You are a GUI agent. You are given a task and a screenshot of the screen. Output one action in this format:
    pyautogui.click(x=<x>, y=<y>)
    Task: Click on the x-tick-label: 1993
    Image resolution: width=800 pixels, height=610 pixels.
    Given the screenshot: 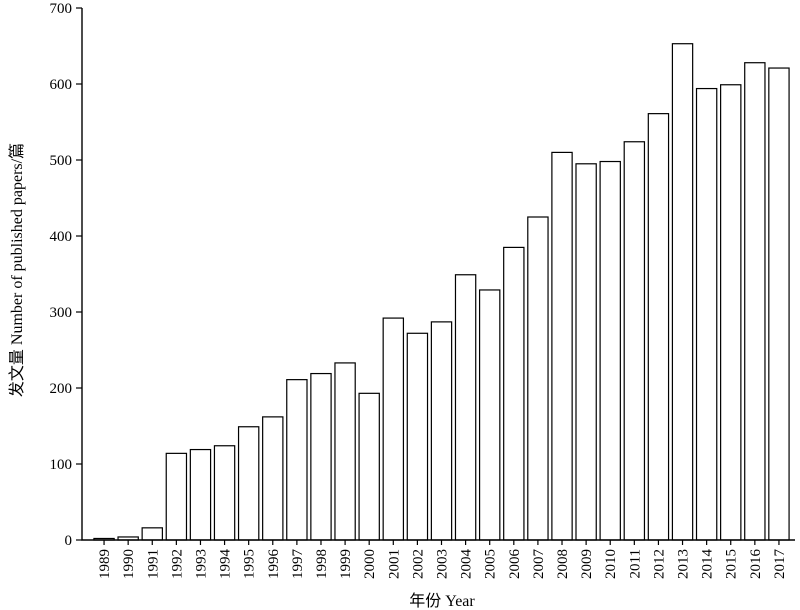 What is the action you would take?
    pyautogui.click(x=201, y=564)
    